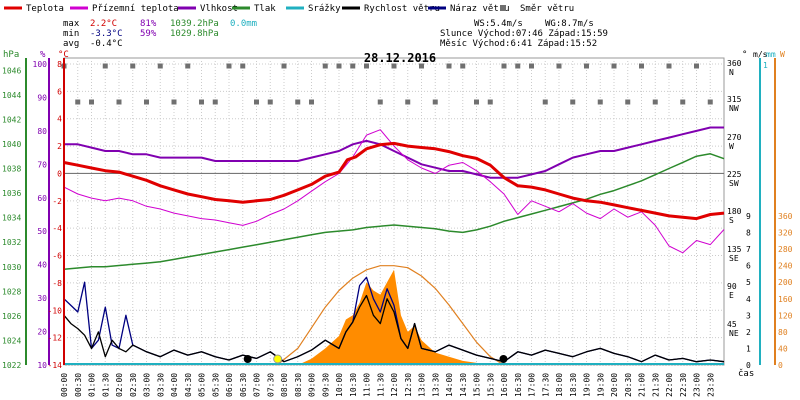  What do you see at coordinates (11, 70) in the screenshot?
I see `hpa-tick-label: 1046` at bounding box center [11, 70].